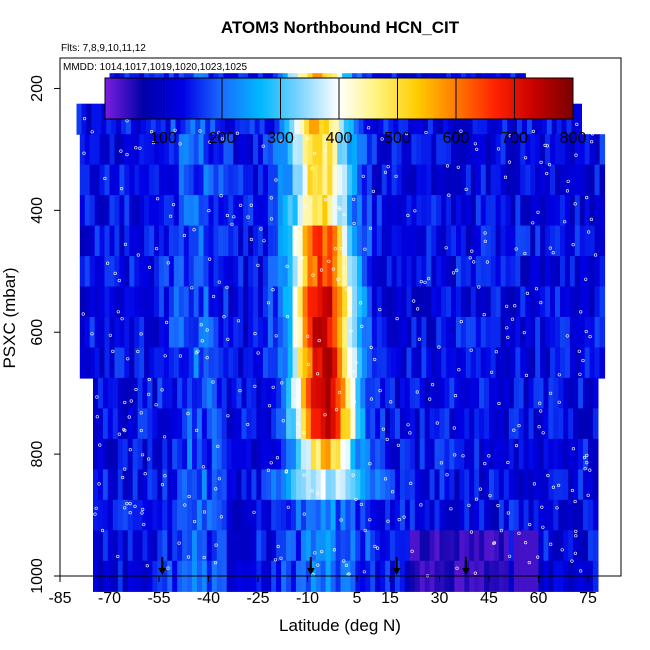  What do you see at coordinates (163, 138) in the screenshot?
I see `colorbar-tick-label: 100` at bounding box center [163, 138].